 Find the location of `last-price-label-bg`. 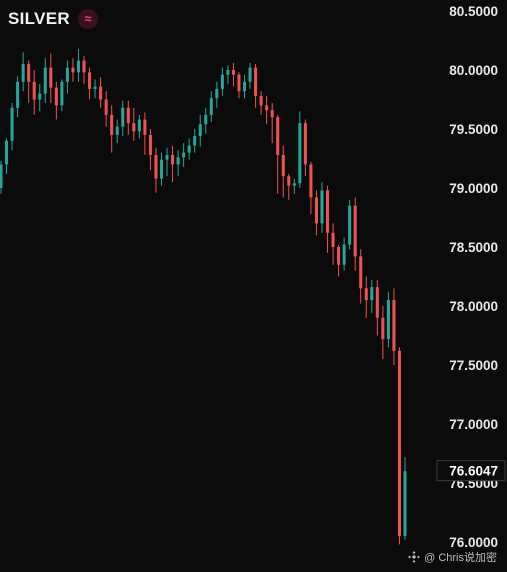

last-price-label-bg is located at coordinates (471, 471).